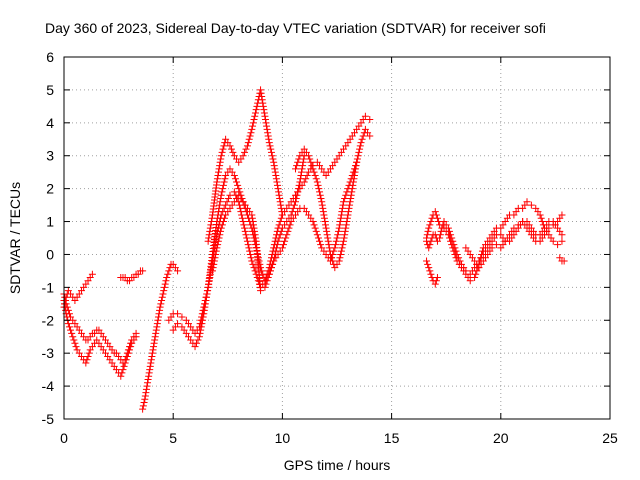 The height and width of the screenshot is (480, 640). Describe the element at coordinates (50, 189) in the screenshot. I see `y-tick-label: 2` at that location.